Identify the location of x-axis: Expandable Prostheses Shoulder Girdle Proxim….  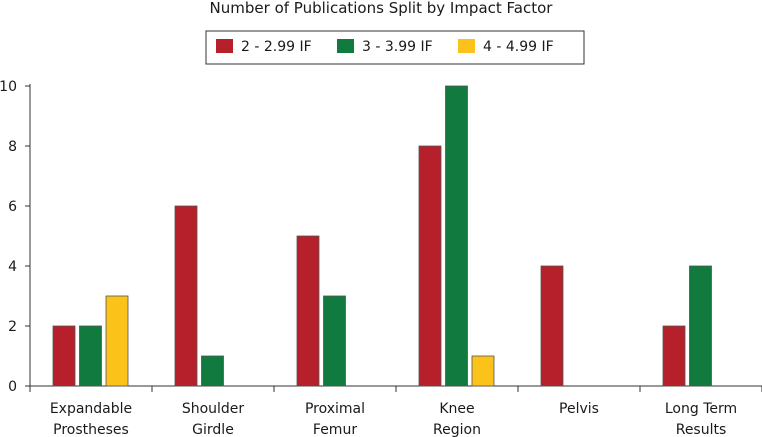
(395, 411).